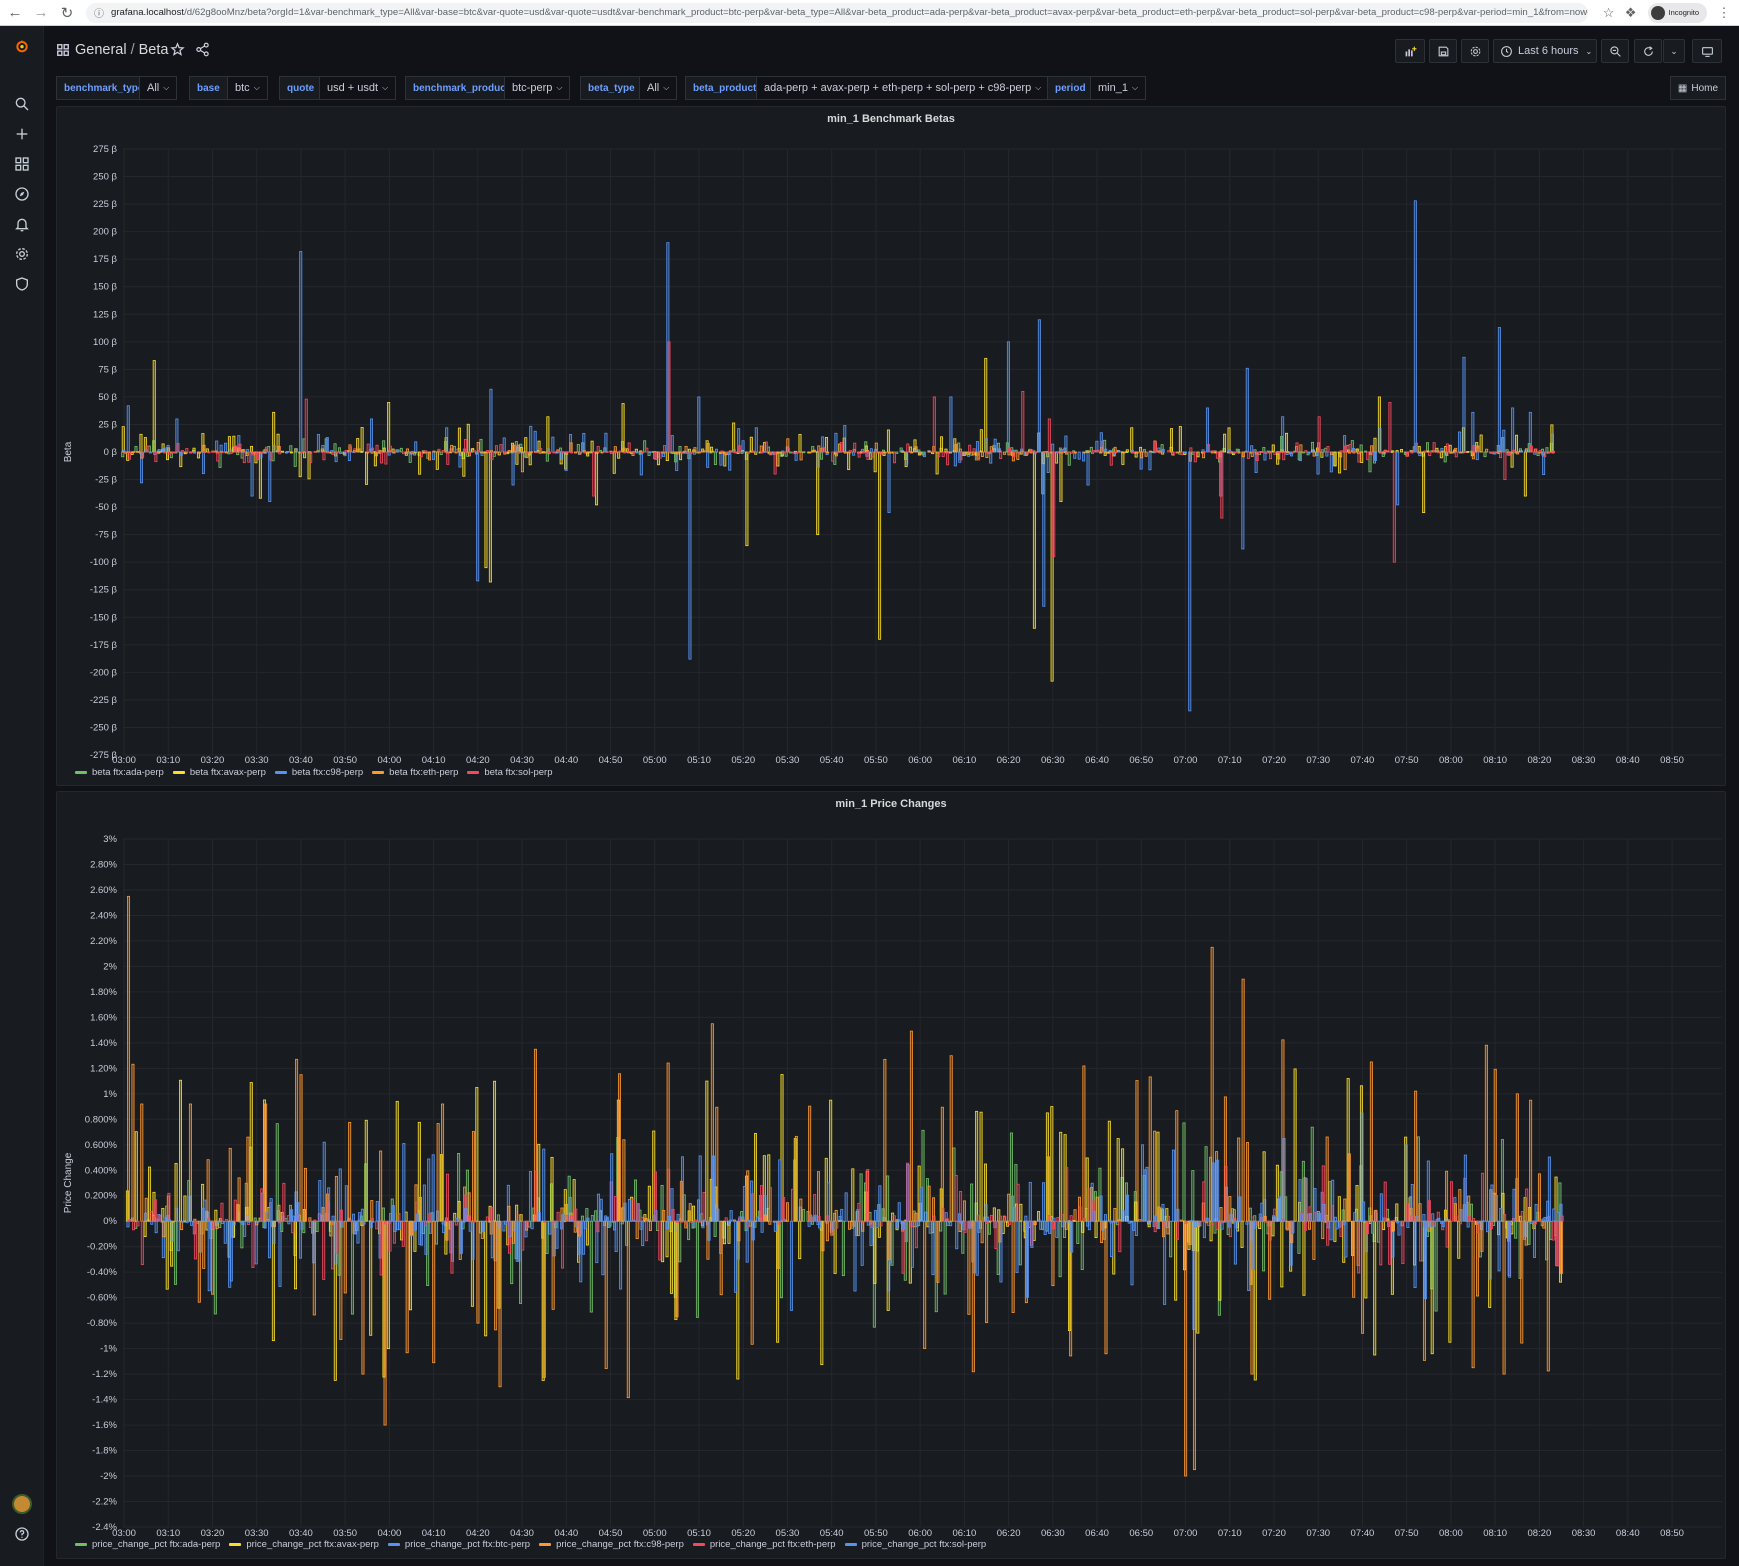 This screenshot has width=1739, height=1566. I want to click on browser-menu-icon: ⋮, so click(1724, 12).